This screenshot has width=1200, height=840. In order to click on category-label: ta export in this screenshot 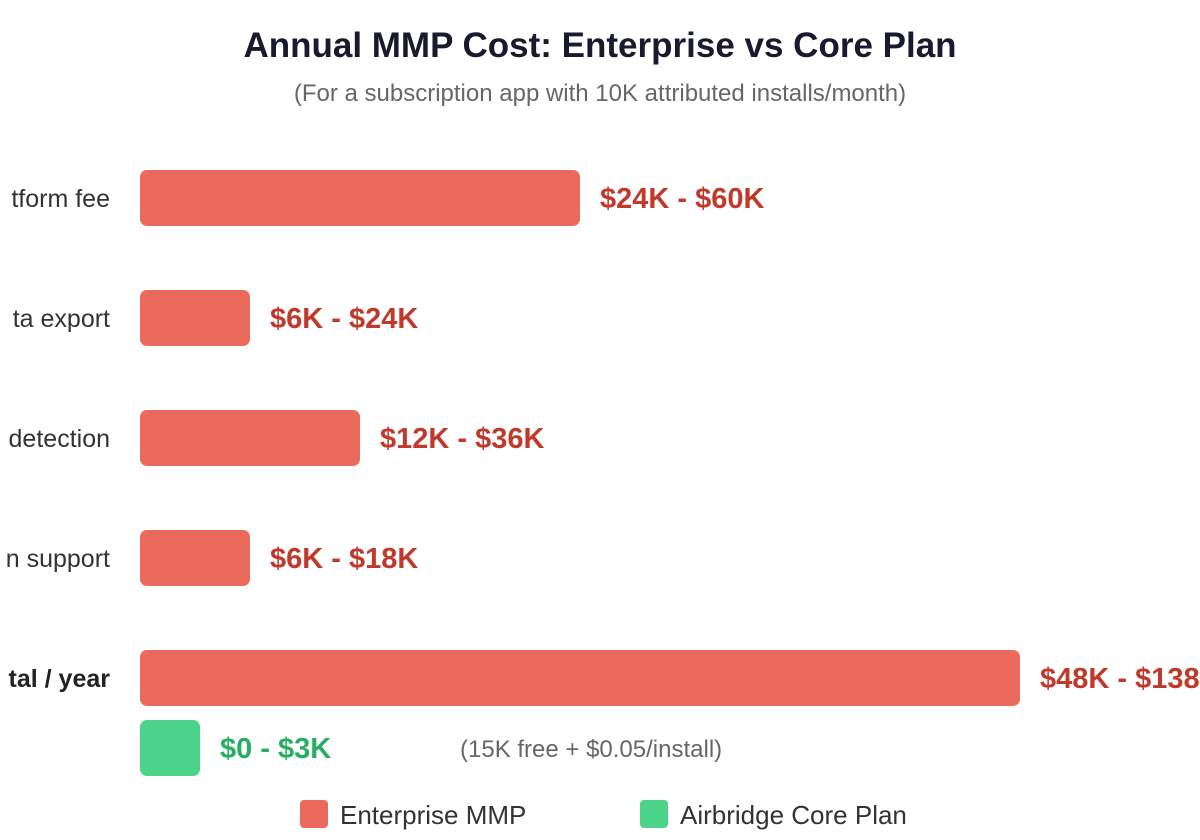, I will do `click(61, 319)`.